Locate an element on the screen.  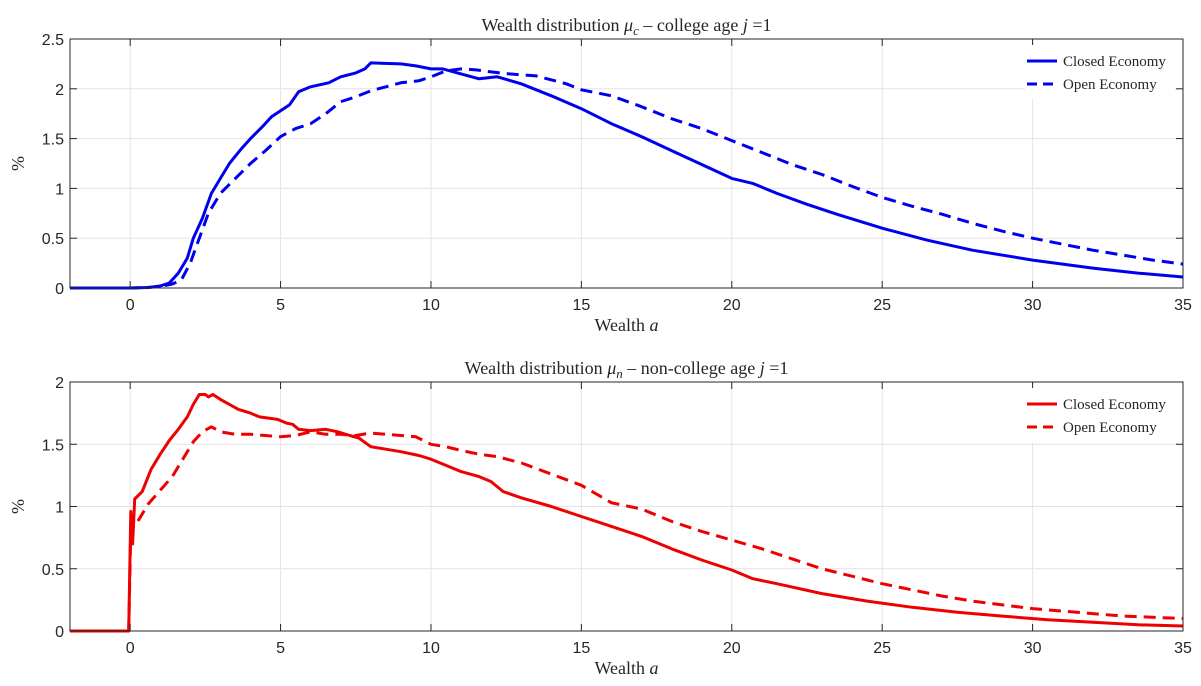
y-tick-label: 2.5 is located at coordinates (53, 40).